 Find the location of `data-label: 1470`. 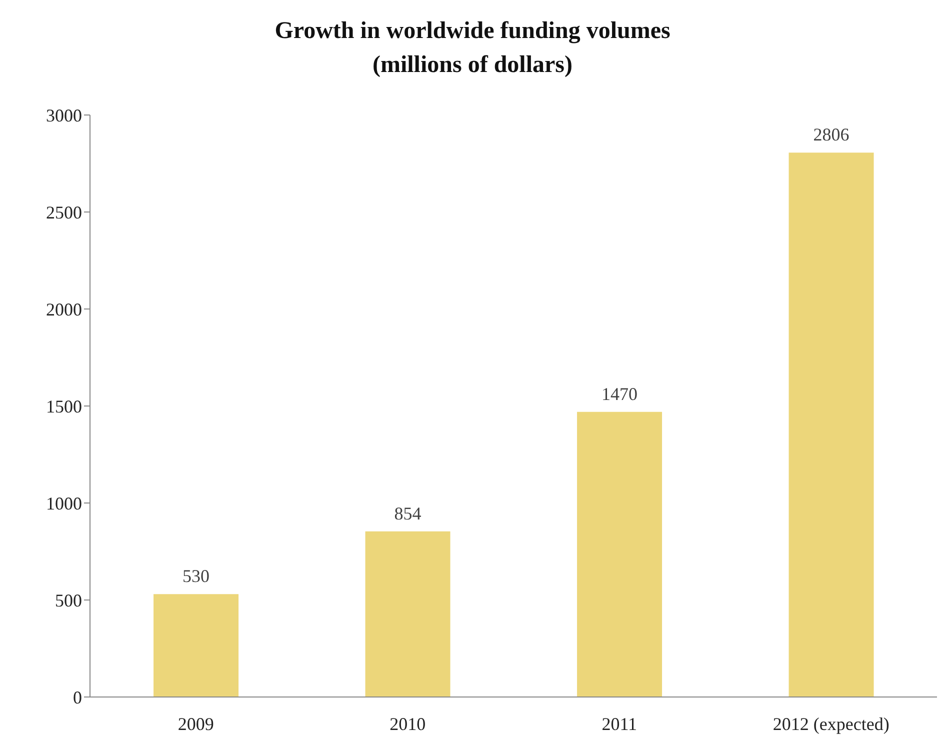

data-label: 1470 is located at coordinates (620, 394).